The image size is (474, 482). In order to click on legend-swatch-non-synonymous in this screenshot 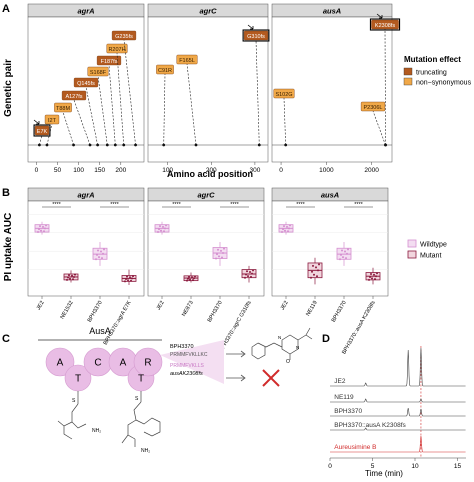, I will do `click(408, 81)`.